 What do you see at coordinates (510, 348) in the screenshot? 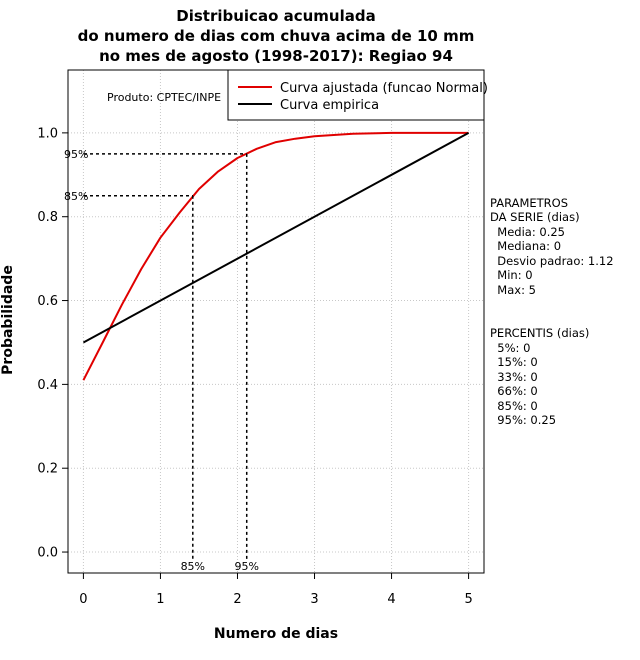
I see `percentile-line: 5%: 0` at bounding box center [510, 348].